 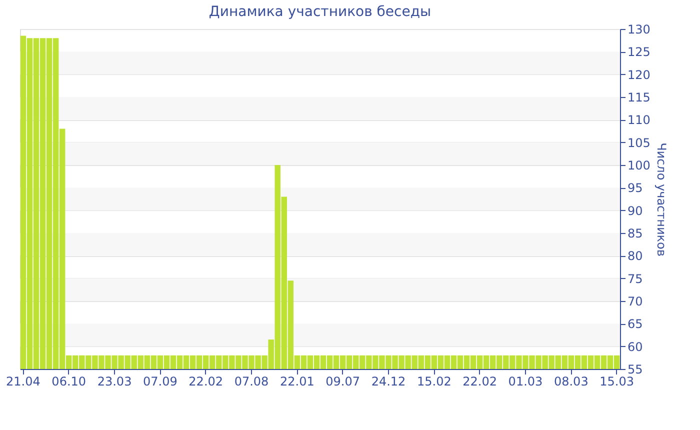 What do you see at coordinates (635, 324) in the screenshot?
I see `y-tick-label: 65` at bounding box center [635, 324].